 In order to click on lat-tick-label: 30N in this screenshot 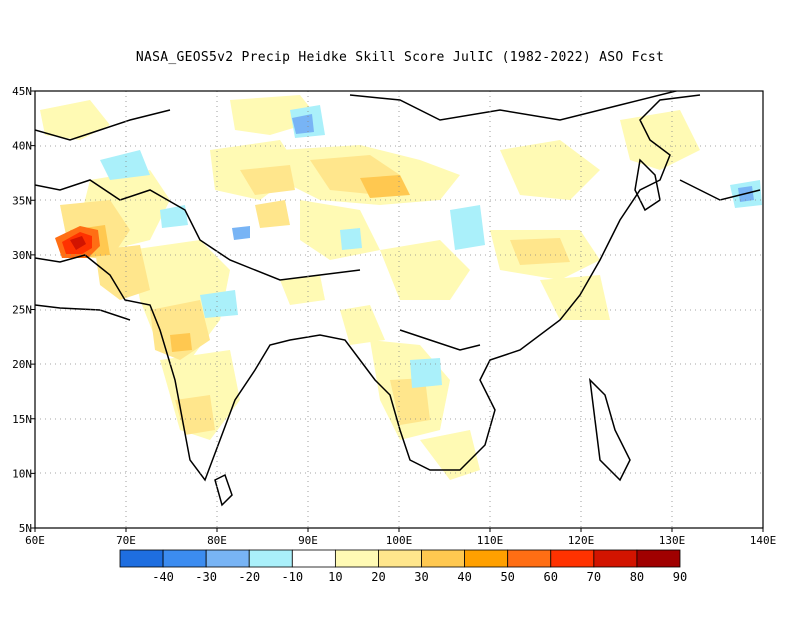, I will do `click(22, 255)`.